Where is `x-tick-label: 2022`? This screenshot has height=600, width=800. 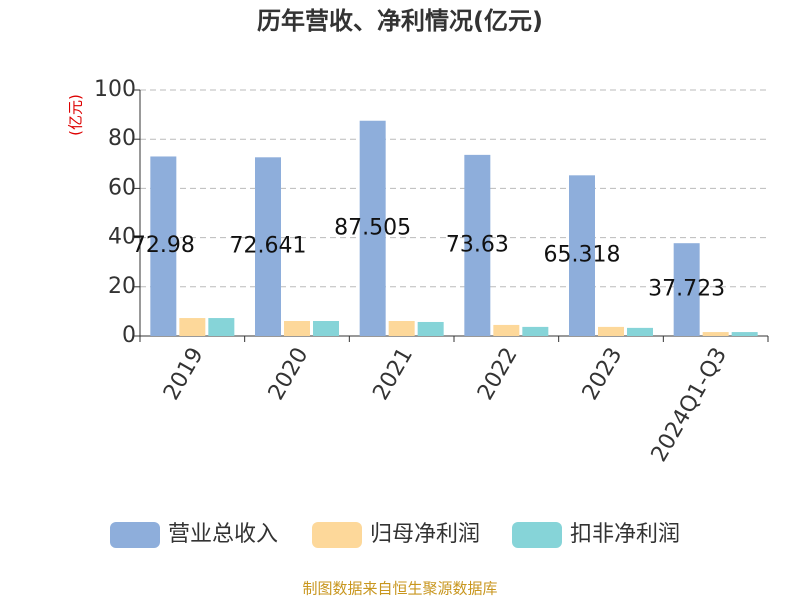
x-tick-label: 2022 is located at coordinates (498, 374).